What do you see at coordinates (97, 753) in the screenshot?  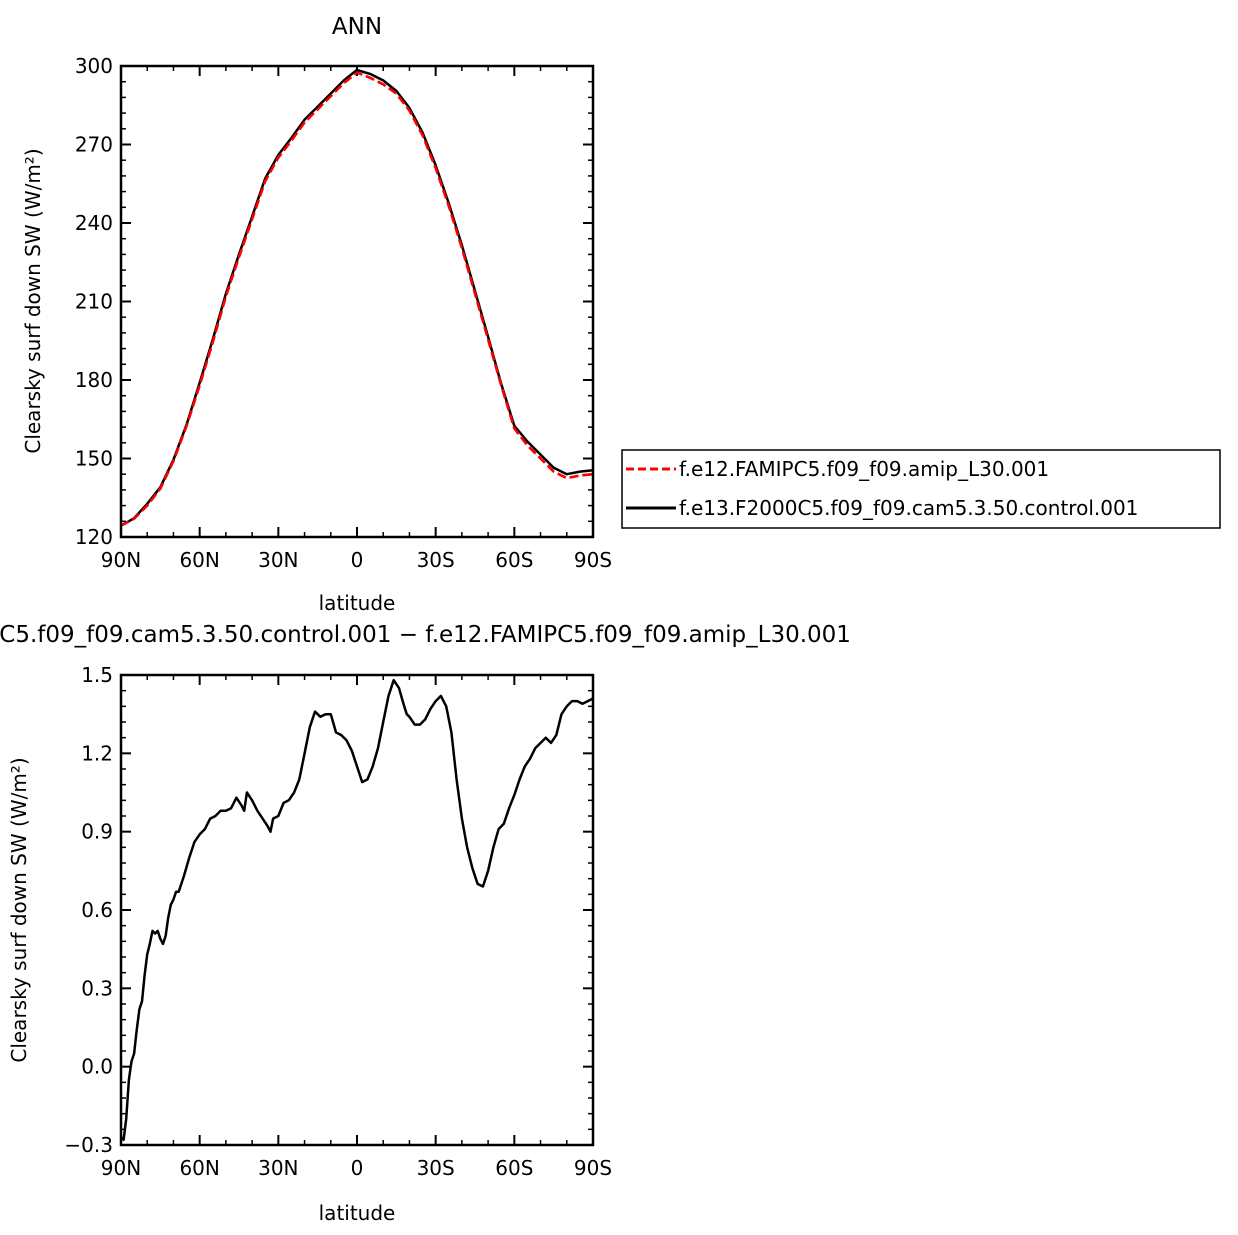 I see `bottom-y-tick-label: 1.2` at bounding box center [97, 753].